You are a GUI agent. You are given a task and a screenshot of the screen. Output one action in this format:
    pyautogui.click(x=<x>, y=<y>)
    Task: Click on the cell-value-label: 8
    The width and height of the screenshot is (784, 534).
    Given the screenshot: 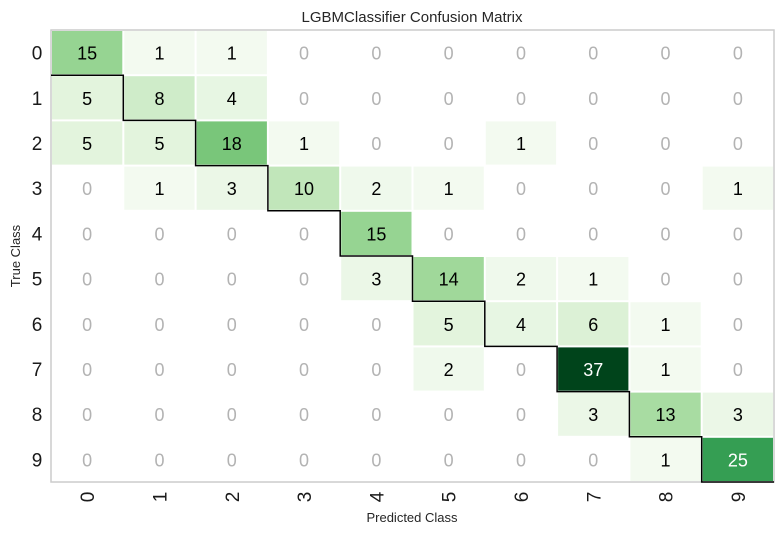 What is the action you would take?
    pyautogui.click(x=159, y=99)
    